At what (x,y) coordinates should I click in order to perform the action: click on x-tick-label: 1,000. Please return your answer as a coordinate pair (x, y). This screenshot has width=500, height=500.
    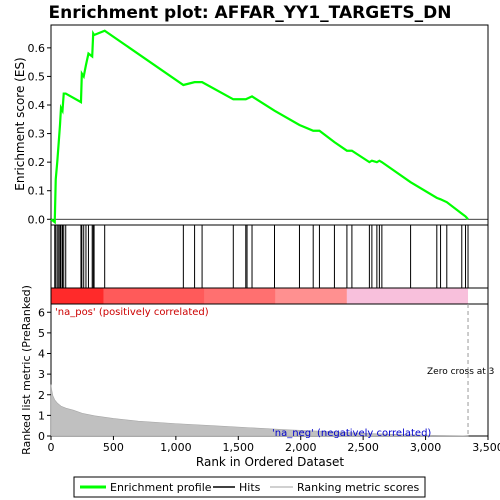
    Looking at the image, I should click on (176, 447).